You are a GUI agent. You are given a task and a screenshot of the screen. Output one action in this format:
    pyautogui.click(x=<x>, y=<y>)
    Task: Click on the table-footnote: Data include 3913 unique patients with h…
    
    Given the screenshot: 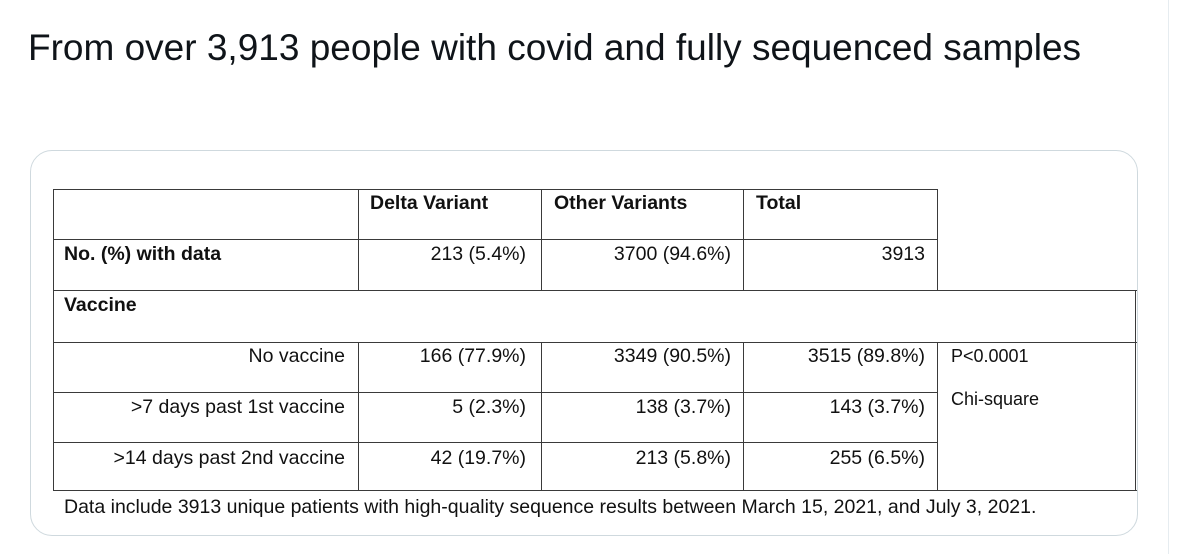 What is the action you would take?
    pyautogui.click(x=550, y=507)
    